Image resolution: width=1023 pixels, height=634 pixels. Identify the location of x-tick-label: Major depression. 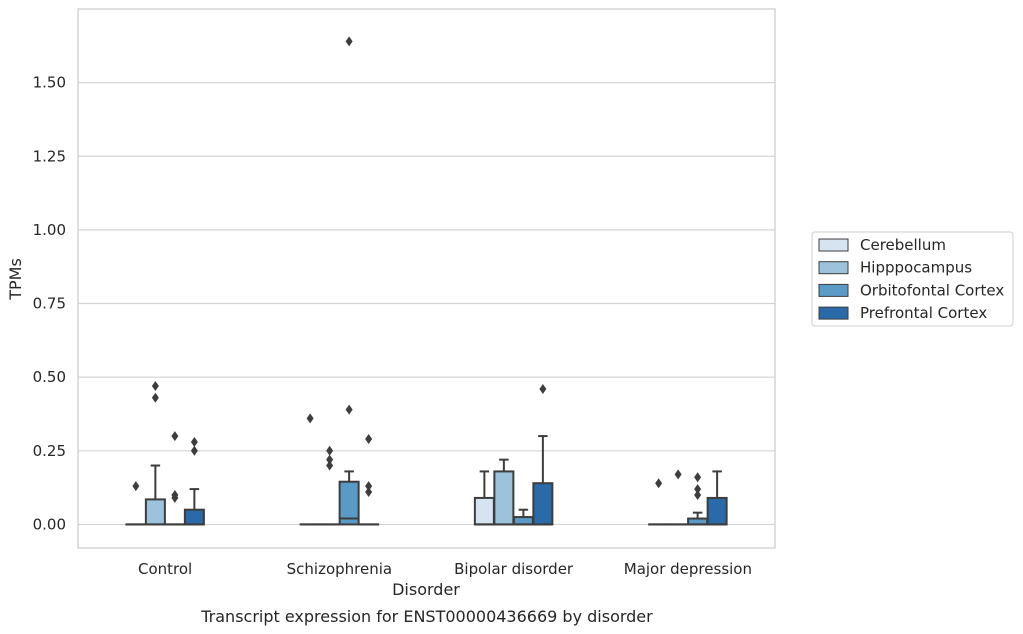
(688, 569).